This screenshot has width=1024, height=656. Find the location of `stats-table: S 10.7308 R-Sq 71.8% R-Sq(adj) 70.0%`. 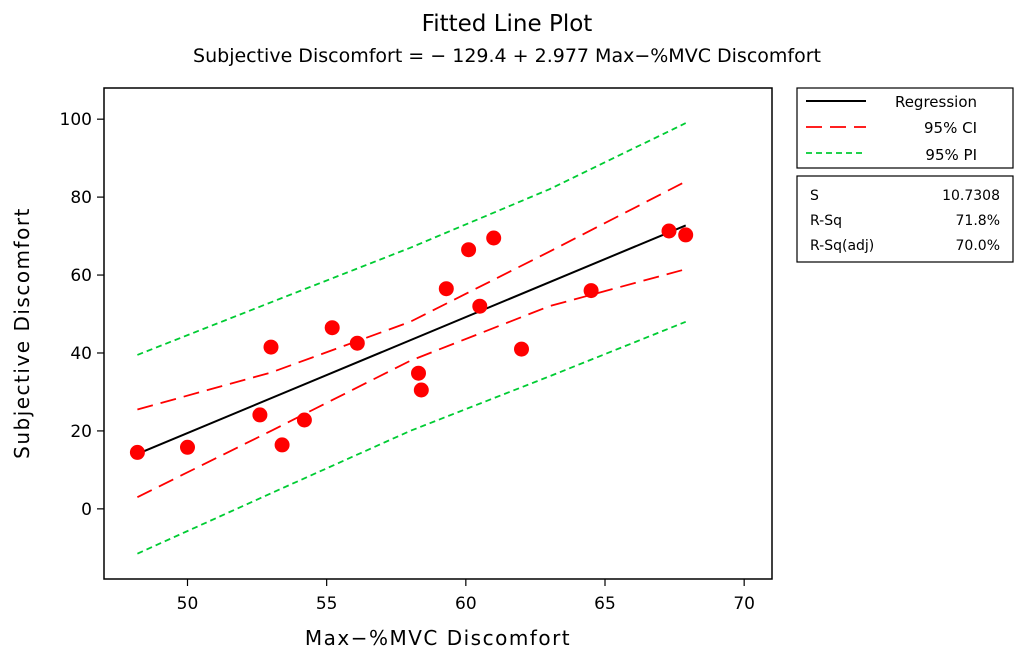

stats-table: S 10.7308 R-Sq 71.8% R-Sq(adj) 70.0% is located at coordinates (905, 219).